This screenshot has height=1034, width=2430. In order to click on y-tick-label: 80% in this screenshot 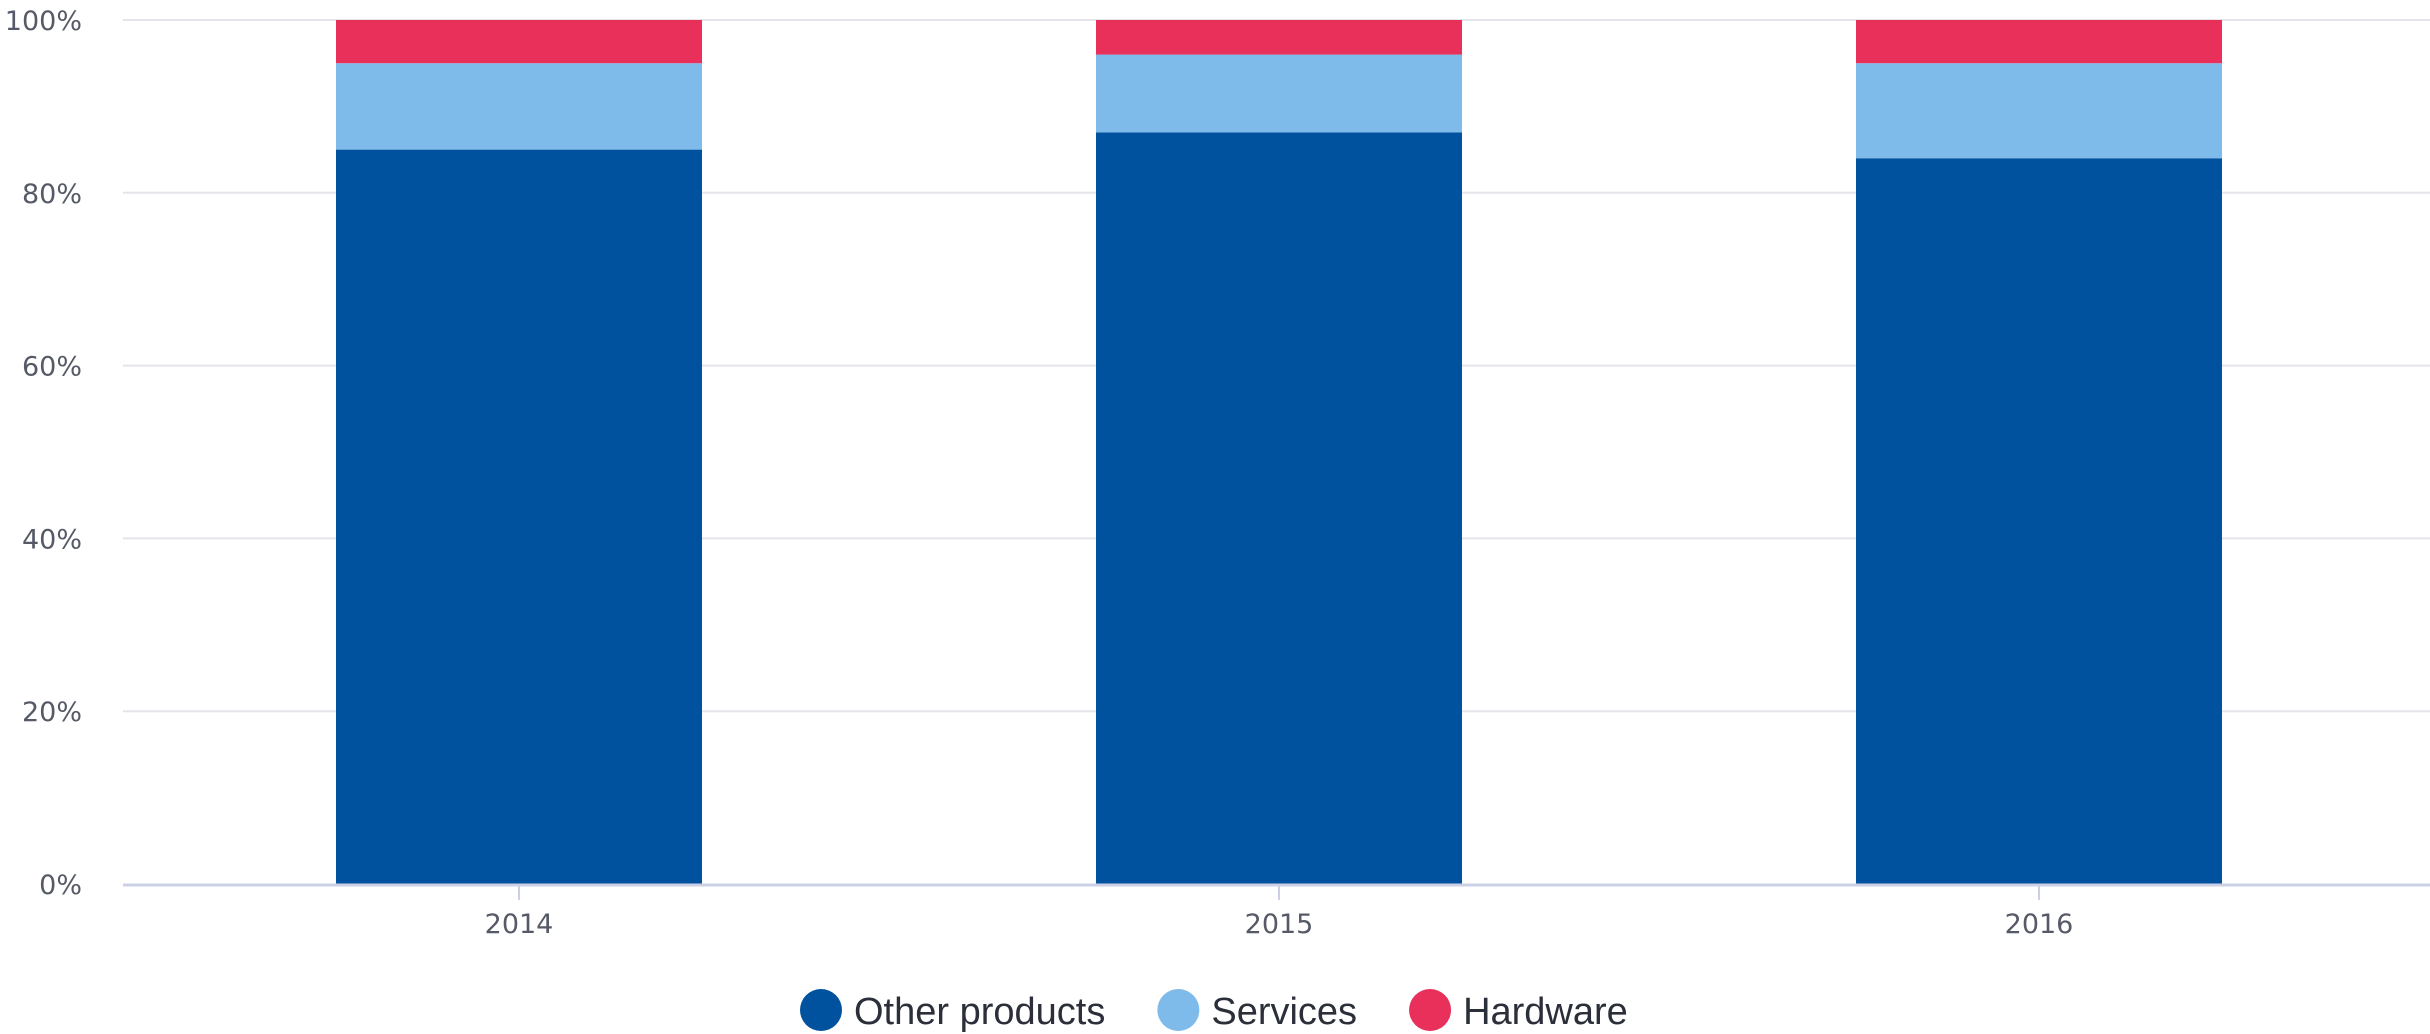, I will do `click(52, 194)`.